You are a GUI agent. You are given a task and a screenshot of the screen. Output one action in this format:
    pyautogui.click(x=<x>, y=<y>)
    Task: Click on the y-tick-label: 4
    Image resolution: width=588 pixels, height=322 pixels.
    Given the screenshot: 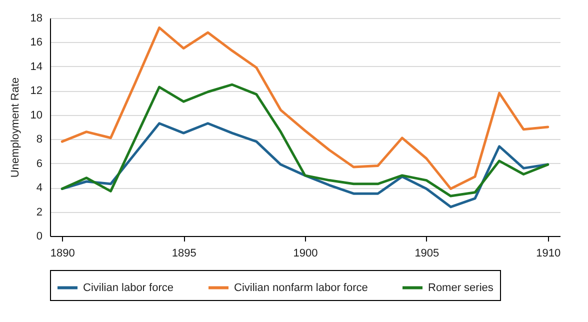 What is the action you would take?
    pyautogui.click(x=39, y=188)
    